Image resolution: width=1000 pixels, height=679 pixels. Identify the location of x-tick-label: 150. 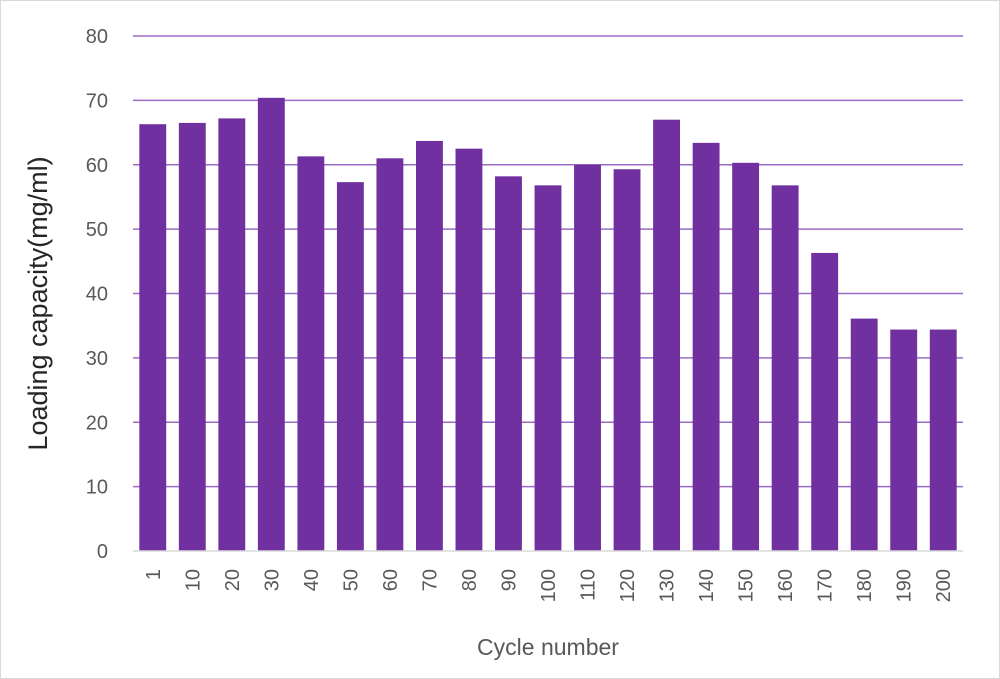
(747, 585).